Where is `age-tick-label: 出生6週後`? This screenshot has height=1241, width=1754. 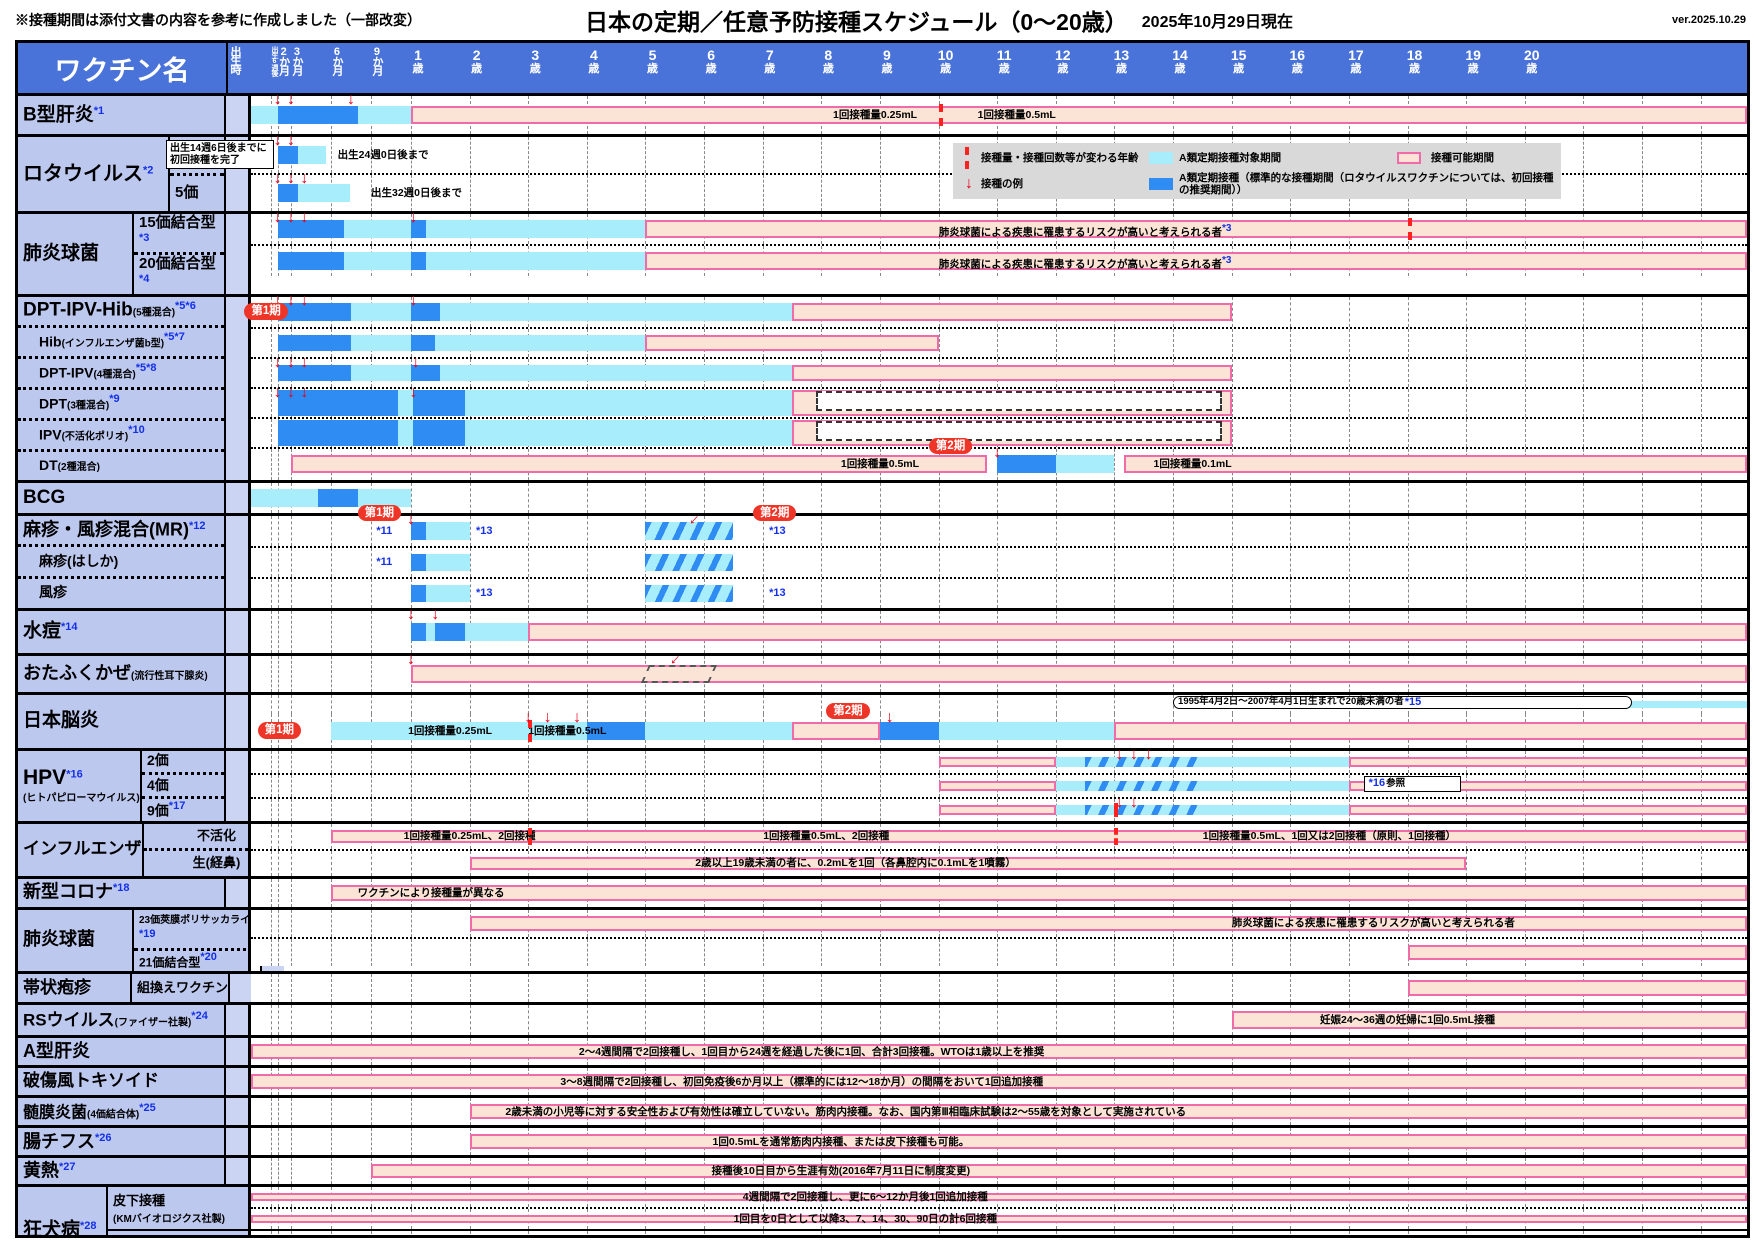 age-tick-label: 出生6週後 is located at coordinates (274, 61).